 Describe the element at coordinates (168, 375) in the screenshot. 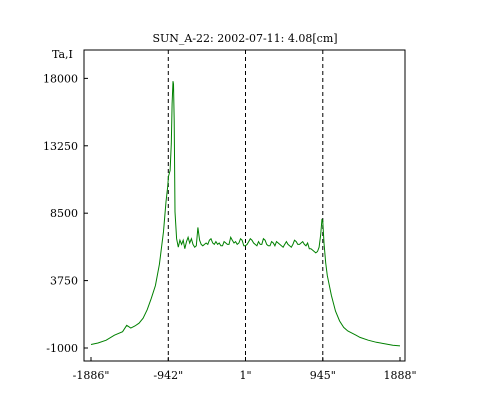

I see `x-tick-label: -942"` at that location.